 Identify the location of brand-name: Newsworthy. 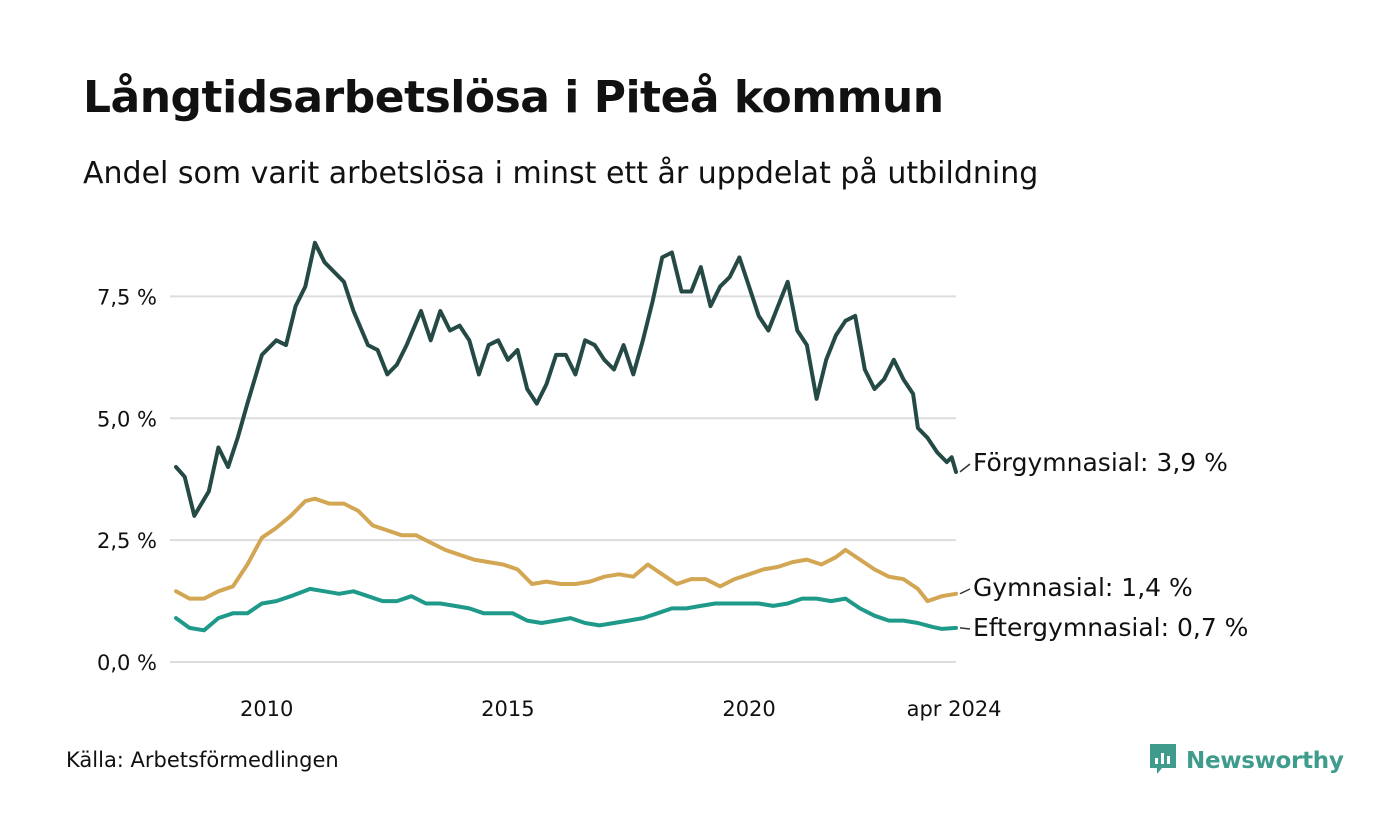
(1265, 761).